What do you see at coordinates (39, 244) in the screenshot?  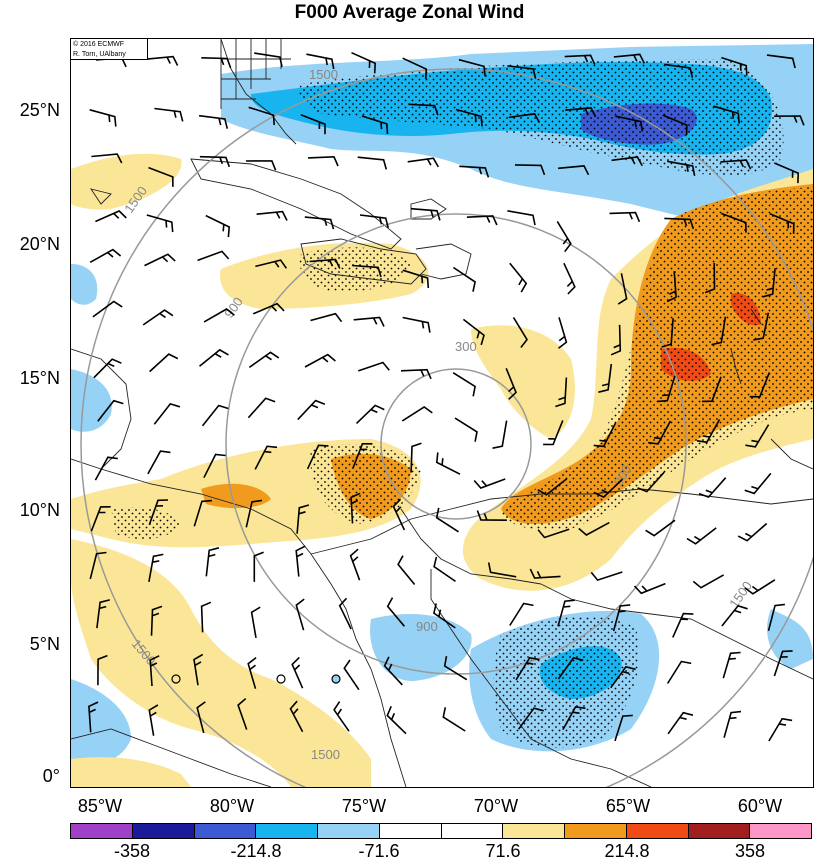 I see `lat-label: 20°N` at bounding box center [39, 244].